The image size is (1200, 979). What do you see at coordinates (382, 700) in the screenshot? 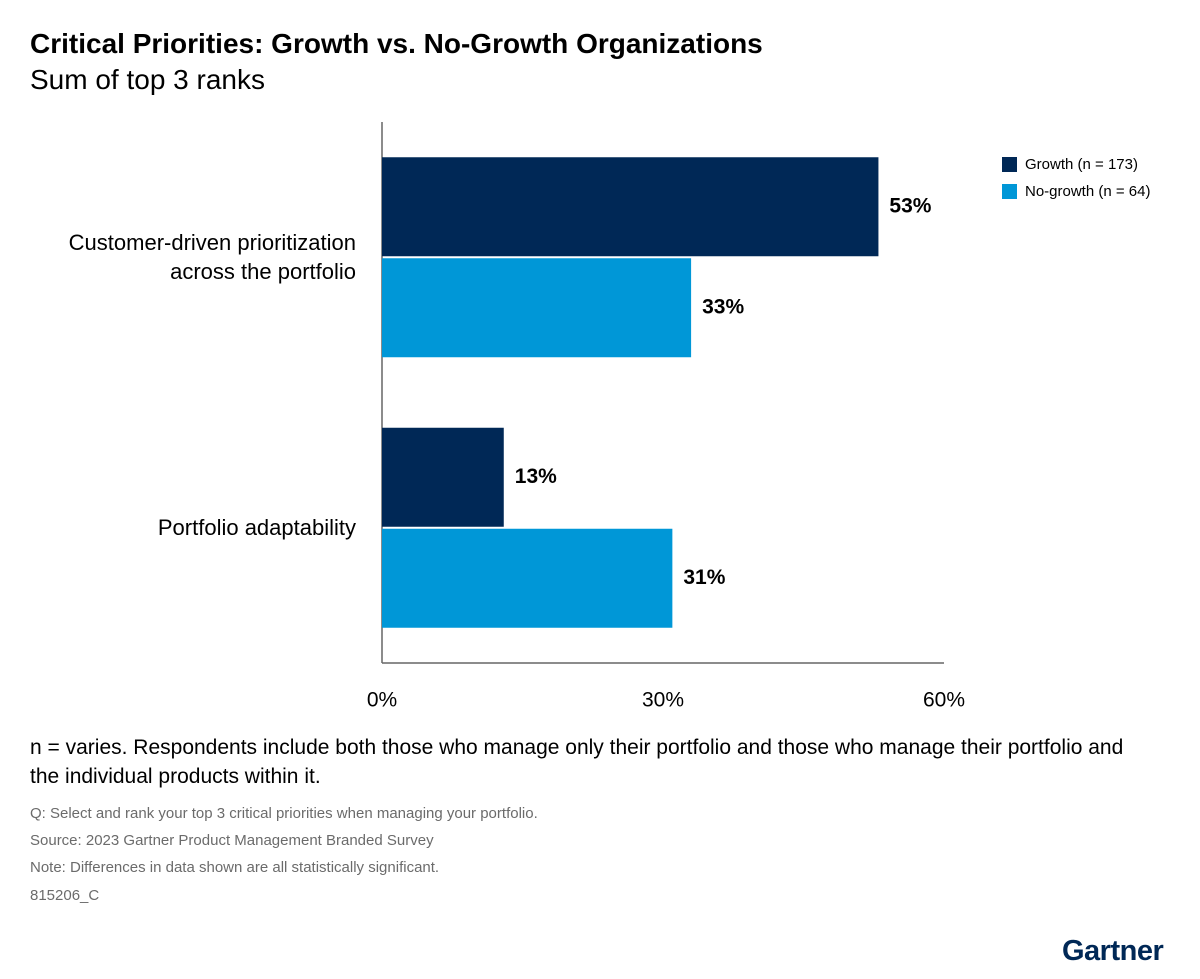
I see `x-tick-label: 0%` at bounding box center [382, 700].